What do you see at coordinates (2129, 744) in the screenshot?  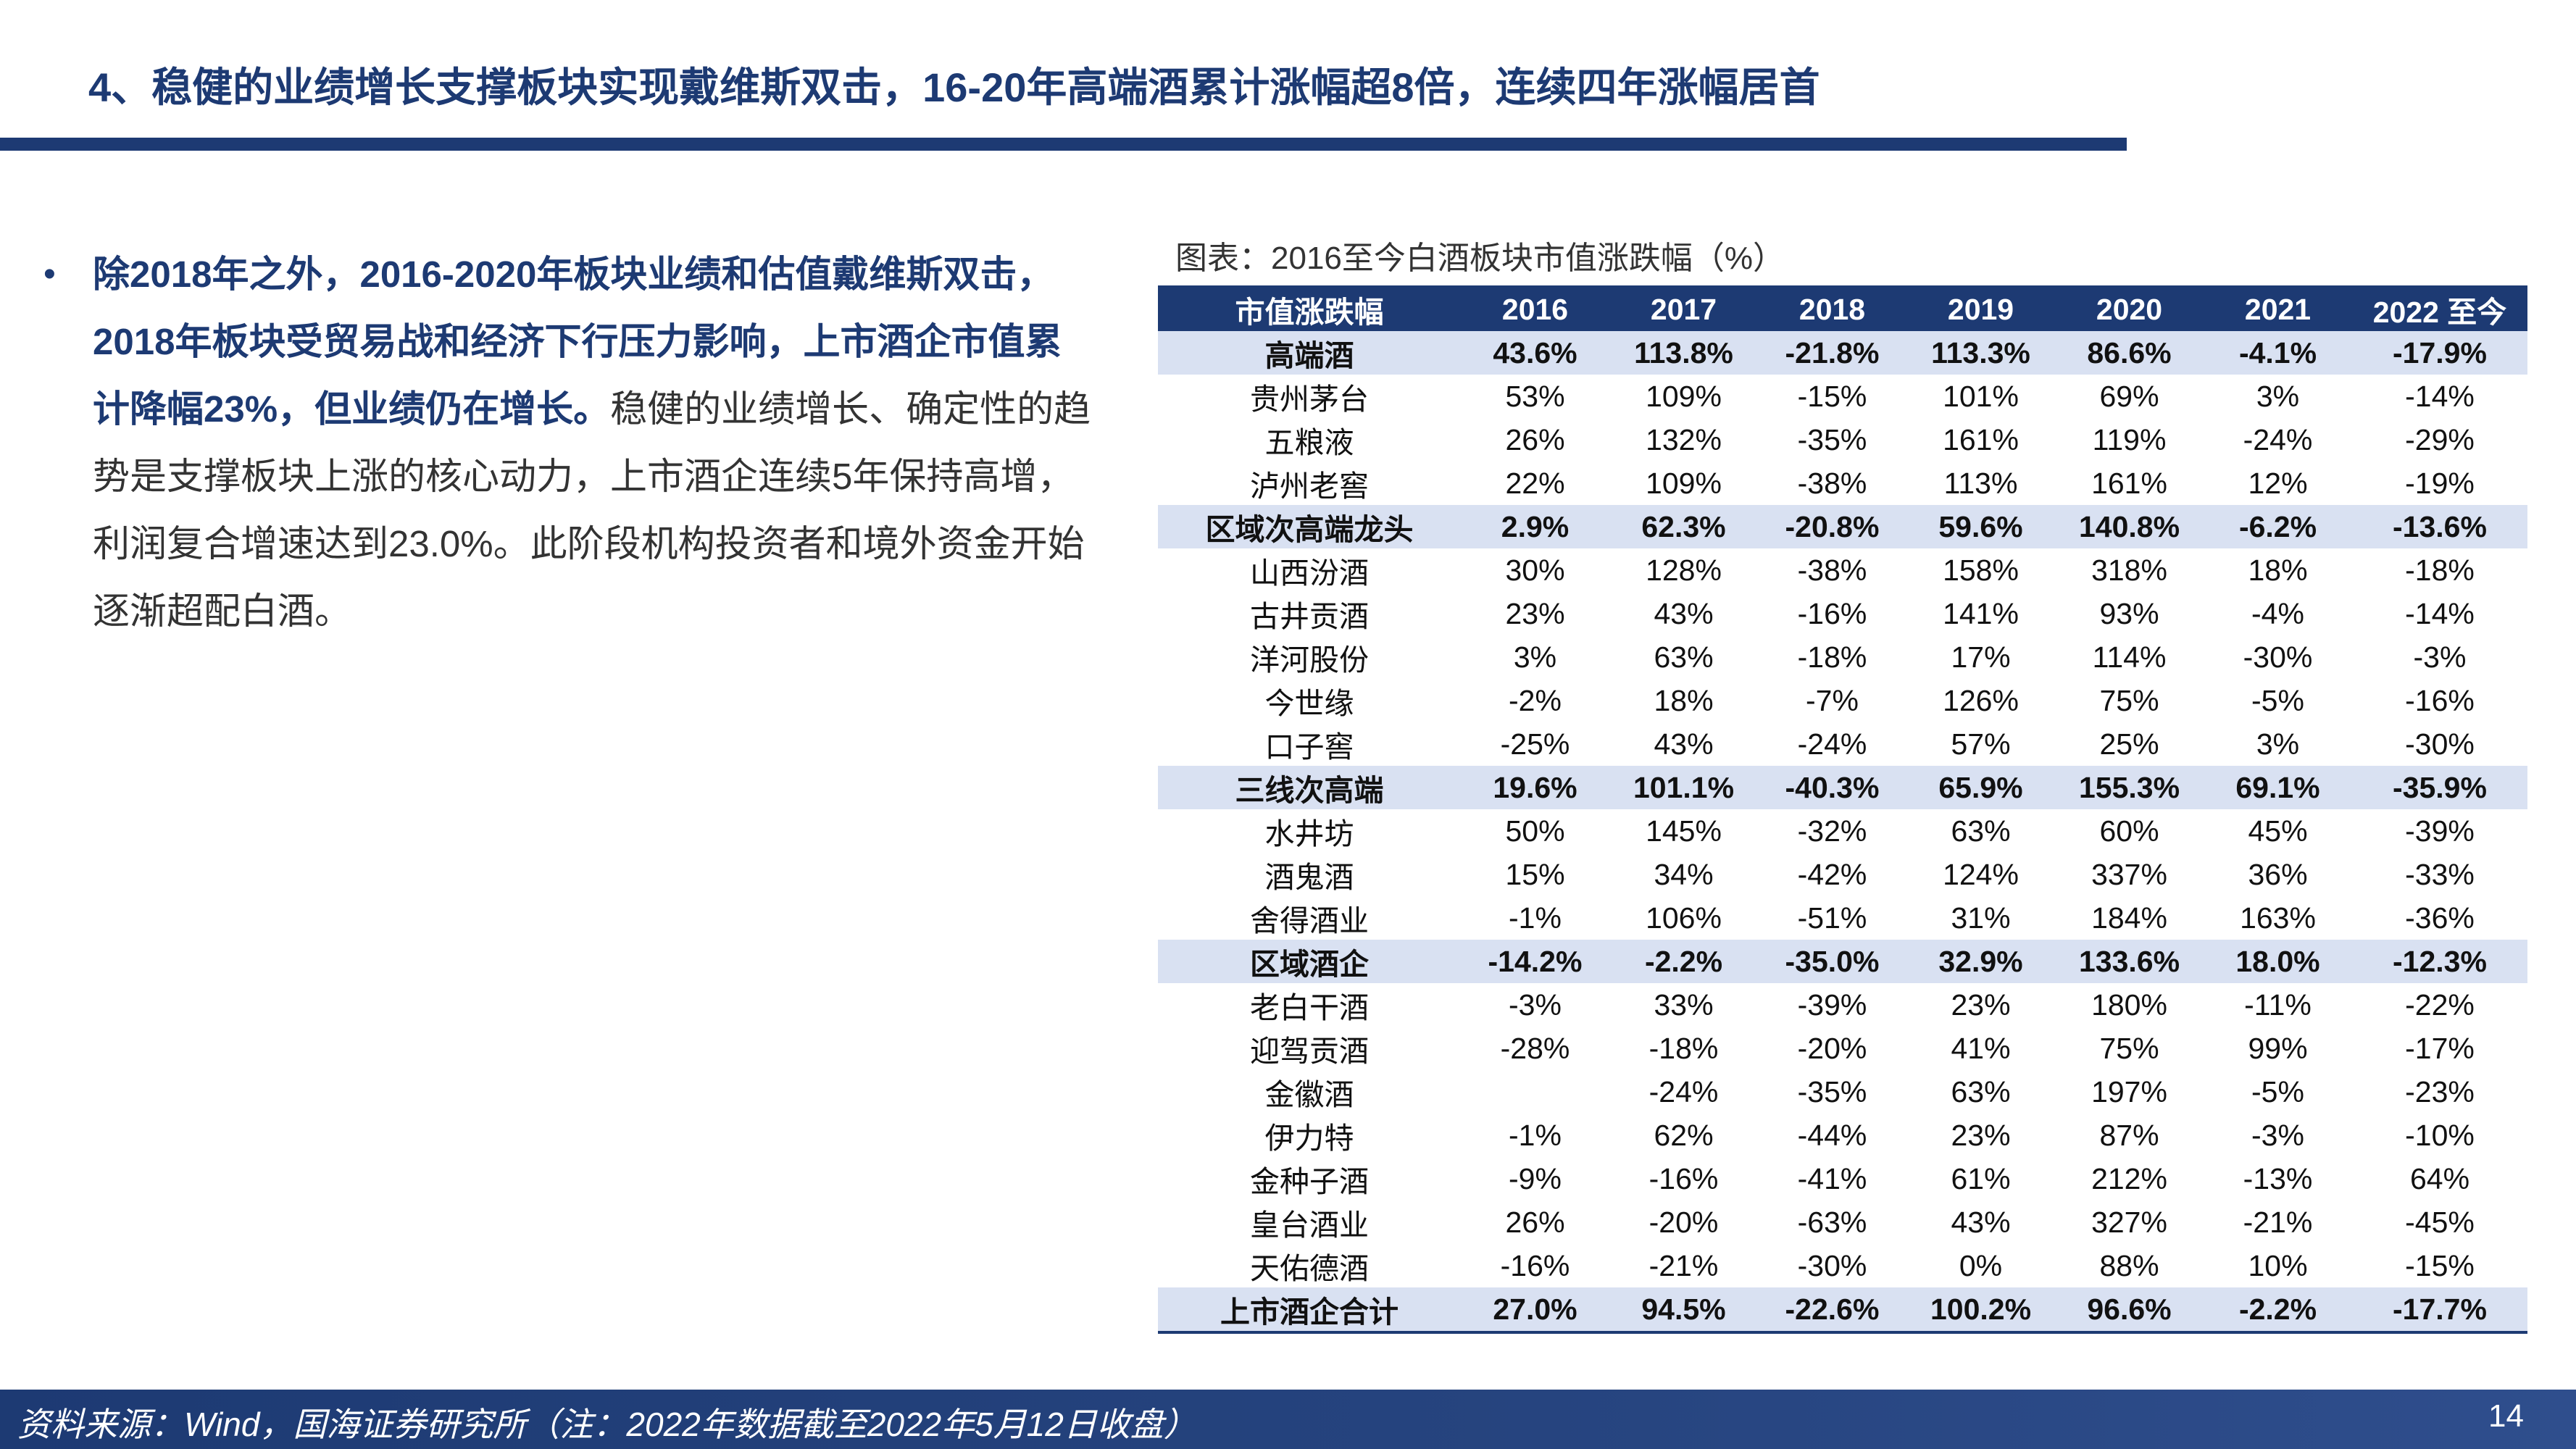 I see `value-cell: 25%` at bounding box center [2129, 744].